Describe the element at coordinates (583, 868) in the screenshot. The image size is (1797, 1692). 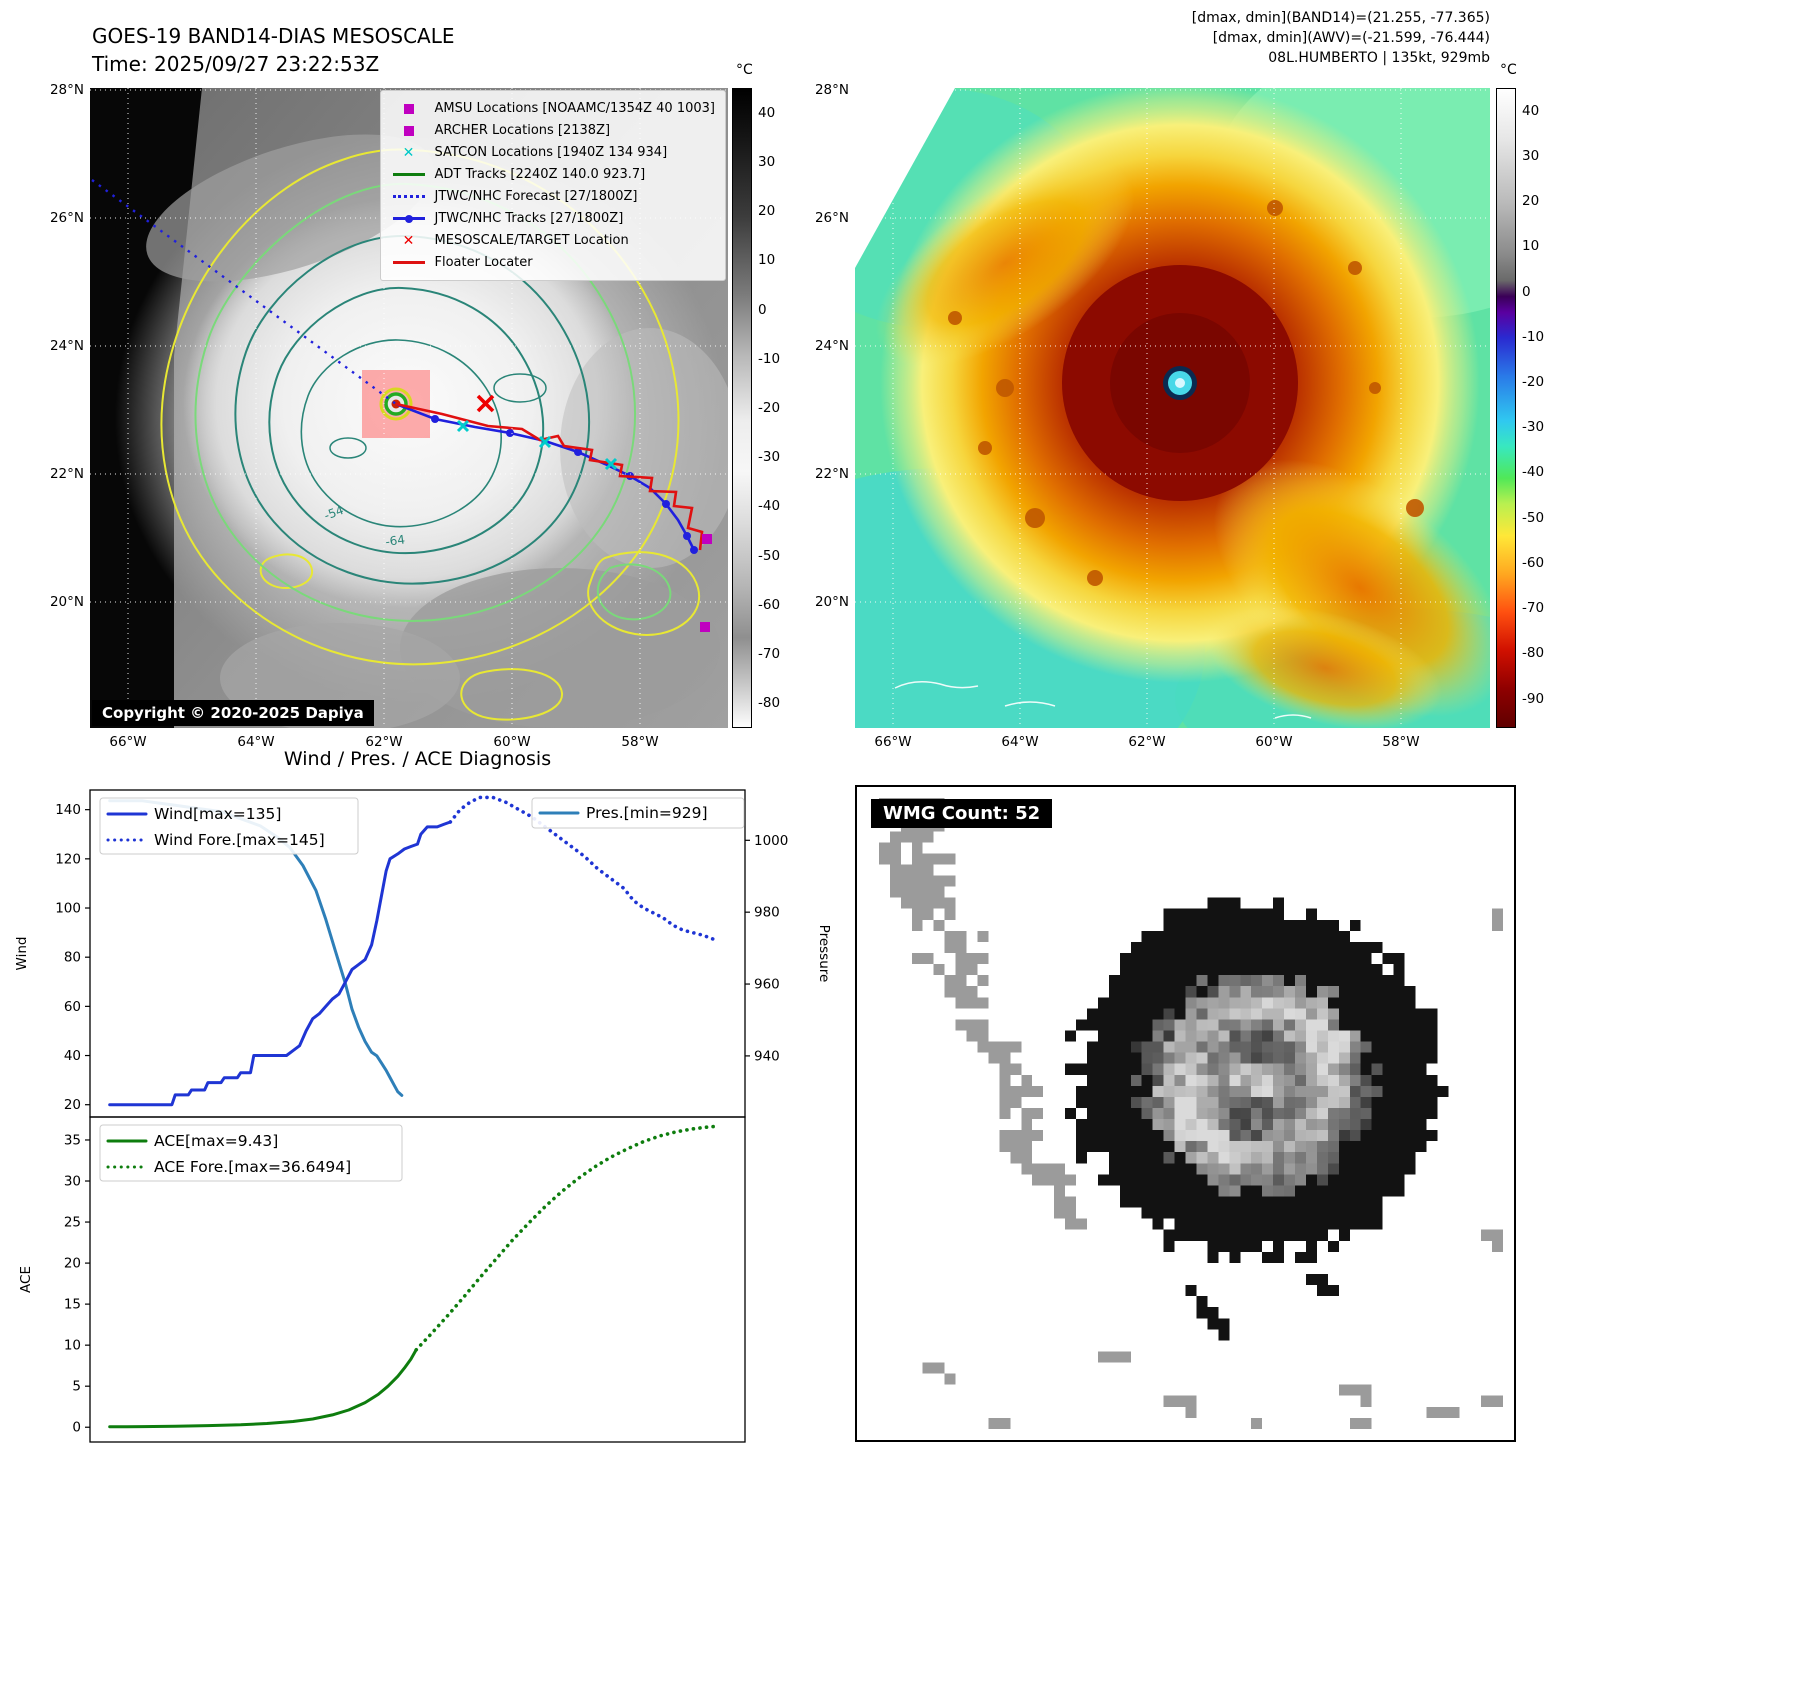
I see `series-Wind Fore.[max=145]` at that location.